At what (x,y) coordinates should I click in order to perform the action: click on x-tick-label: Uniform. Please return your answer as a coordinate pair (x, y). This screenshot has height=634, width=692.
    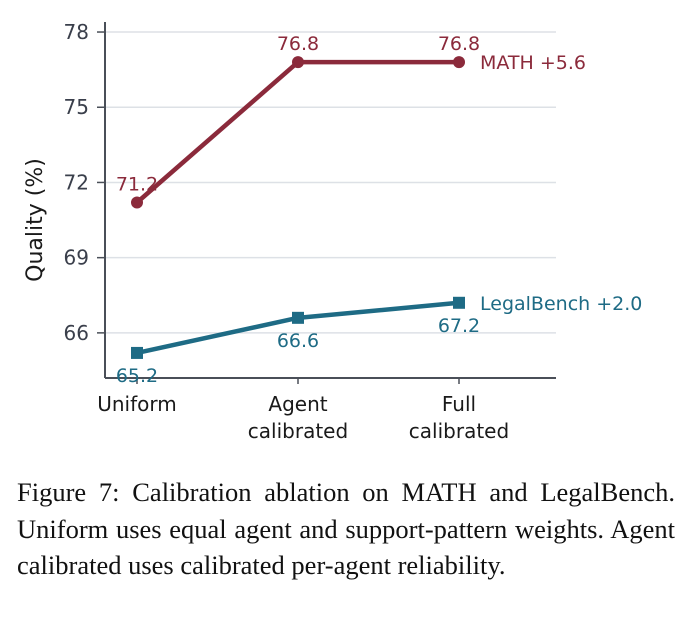
    Looking at the image, I should click on (137, 404).